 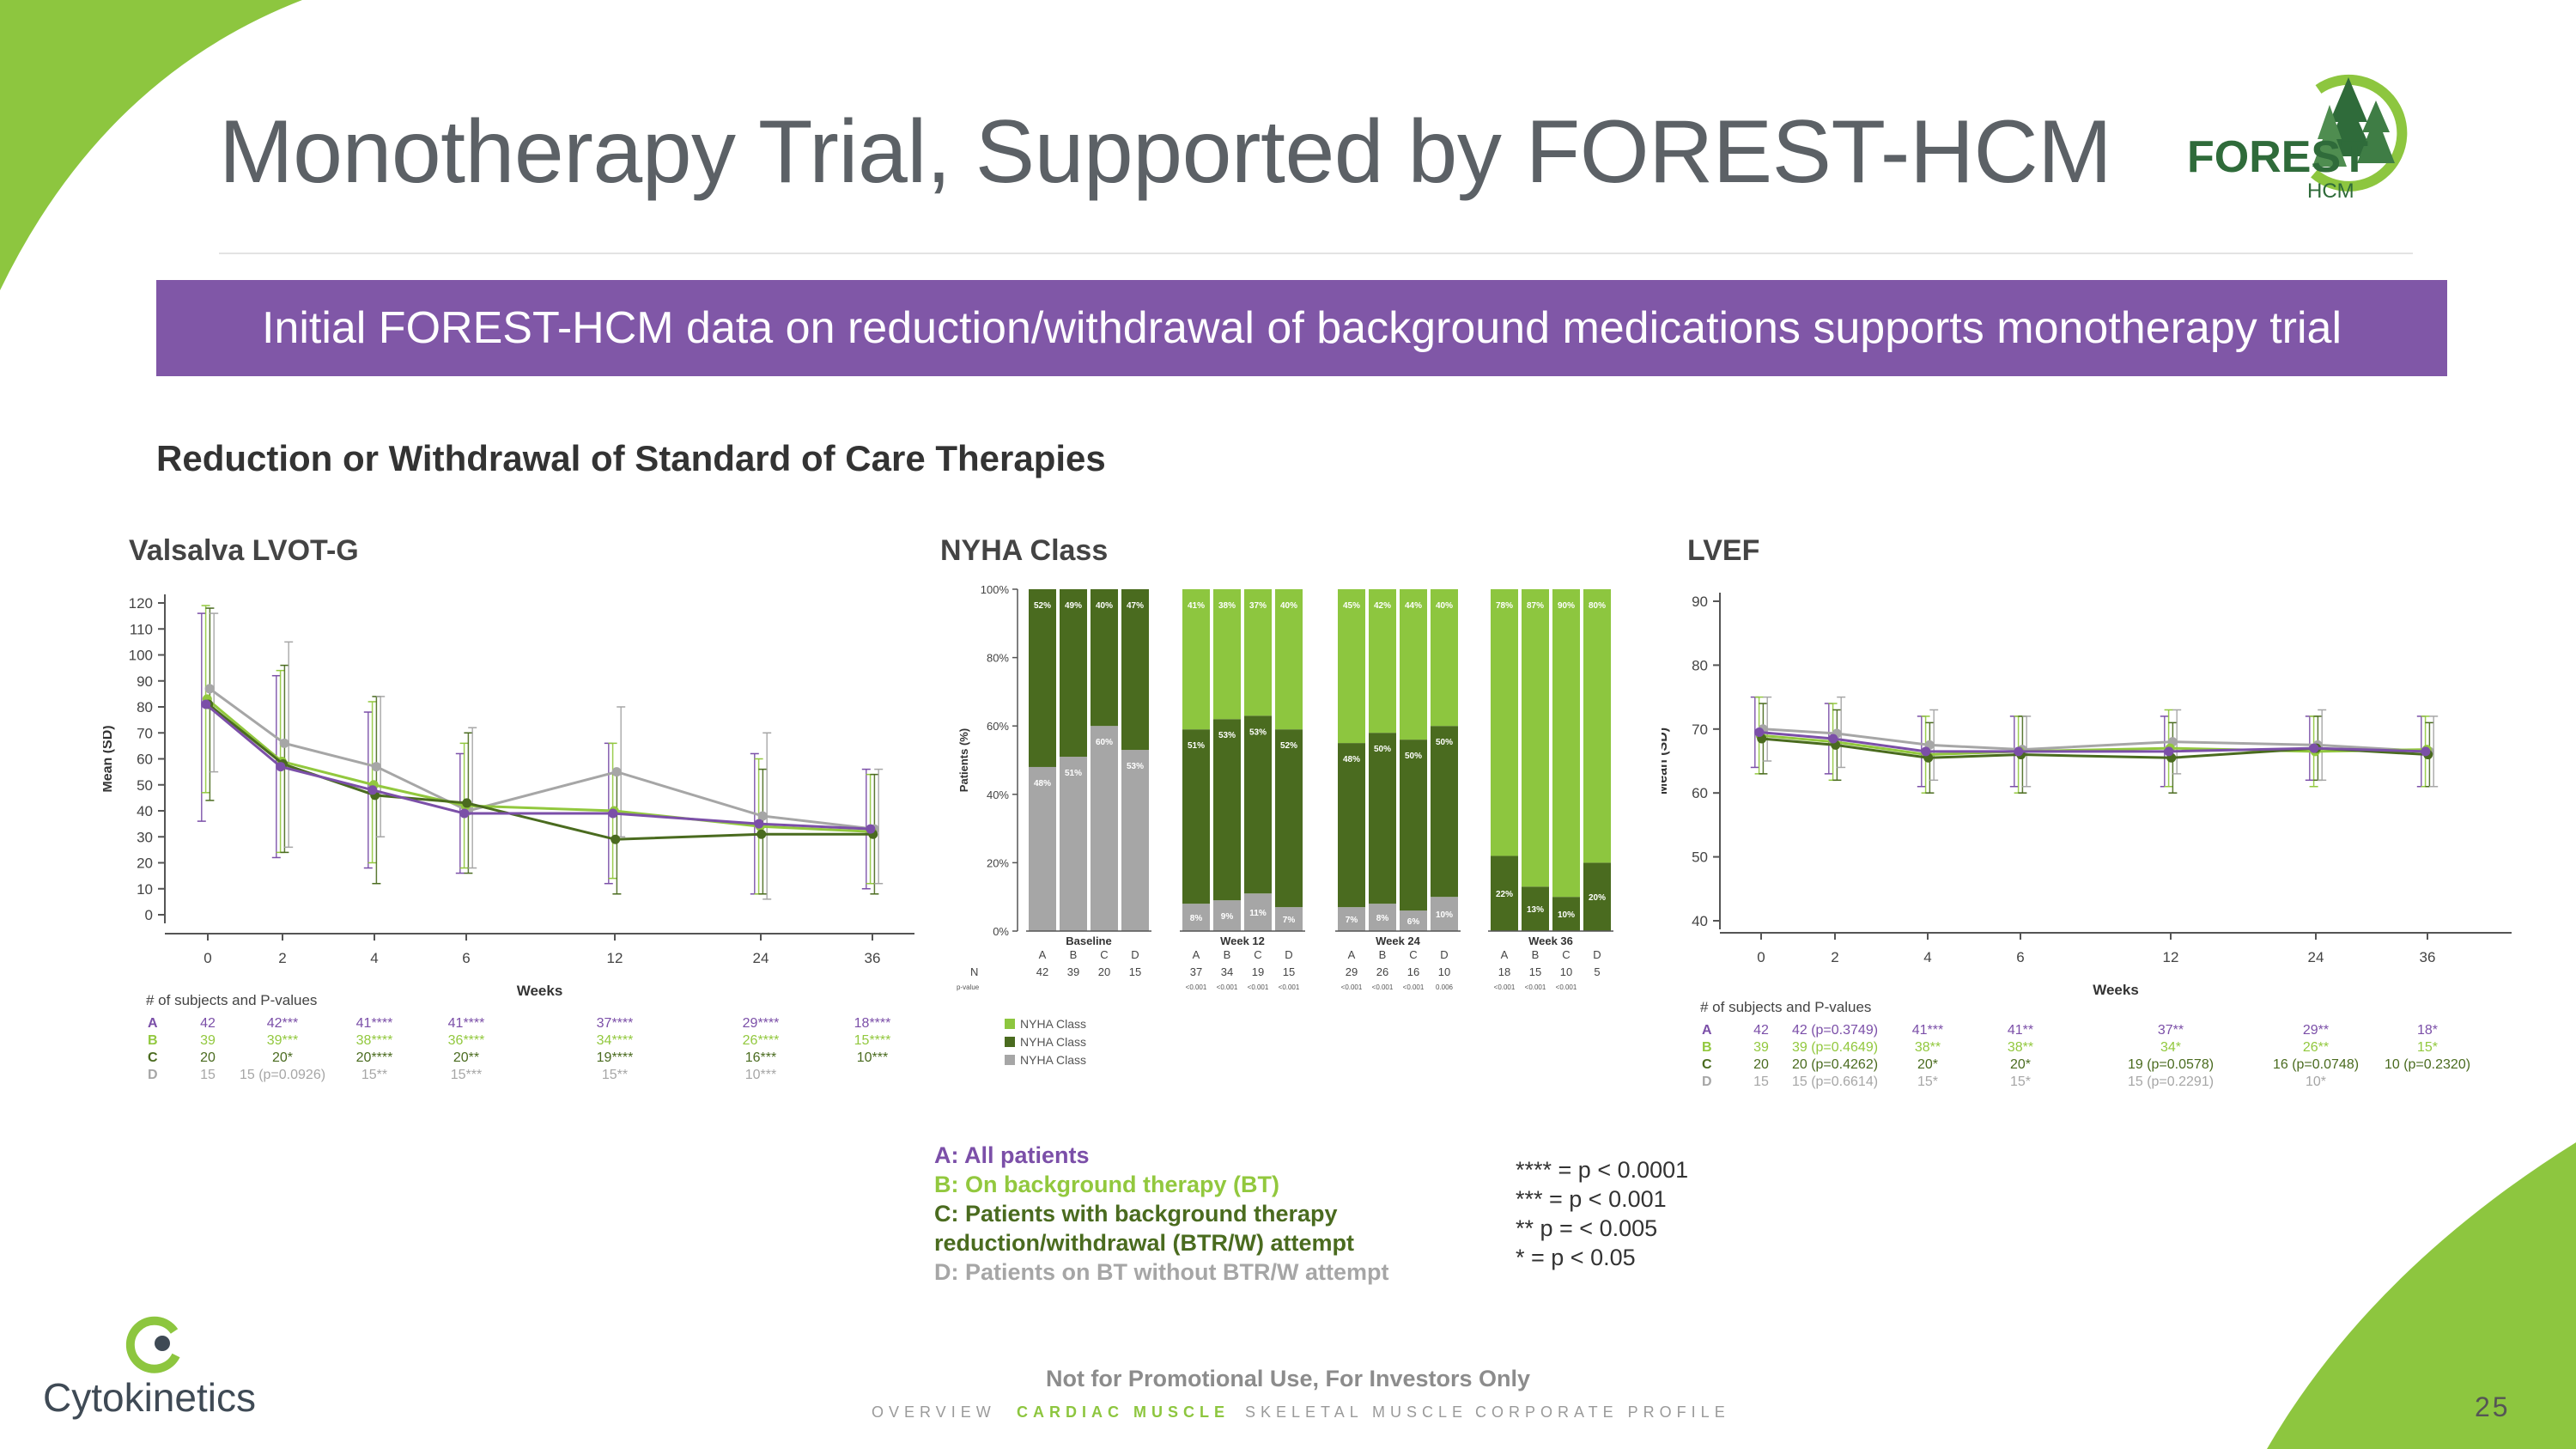 What do you see at coordinates (1700, 857) in the screenshot?
I see `y-tick-label: 50` at bounding box center [1700, 857].